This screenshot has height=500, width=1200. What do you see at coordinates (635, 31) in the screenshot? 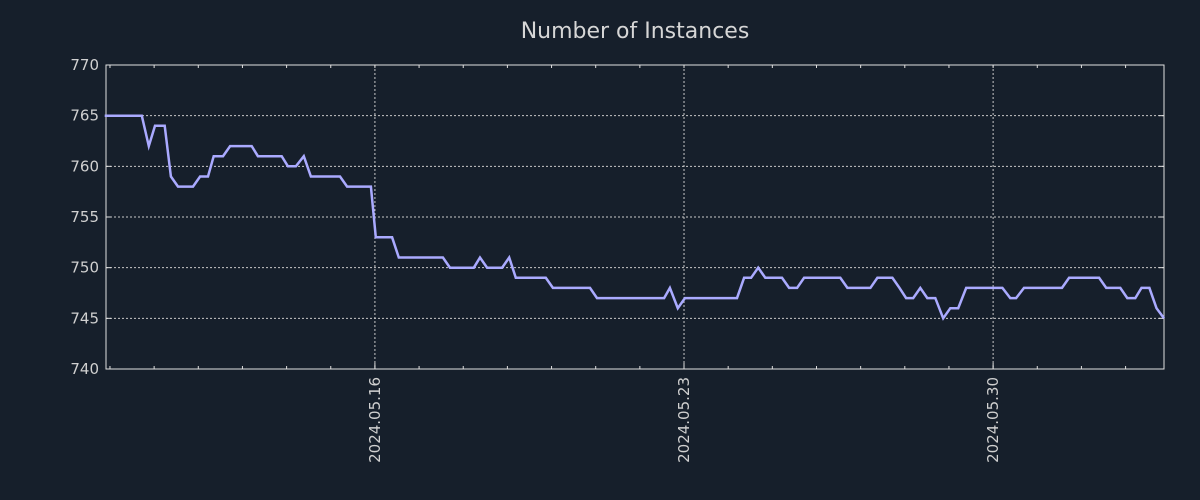
I see `chart-title: Number of Instances` at bounding box center [635, 31].